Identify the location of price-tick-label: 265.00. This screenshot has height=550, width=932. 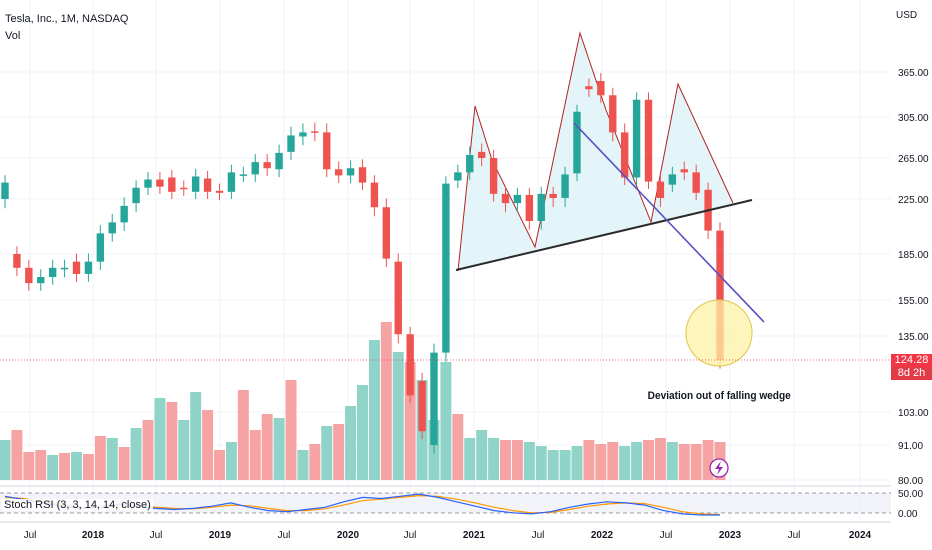
(913, 159).